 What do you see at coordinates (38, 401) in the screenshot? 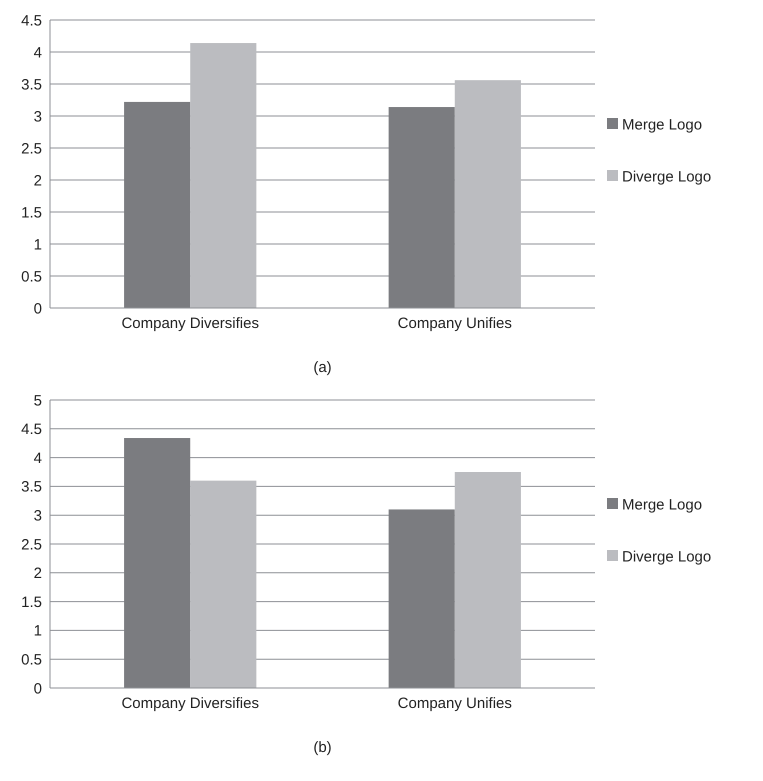
I see `y-tick-label: 5` at bounding box center [38, 401].